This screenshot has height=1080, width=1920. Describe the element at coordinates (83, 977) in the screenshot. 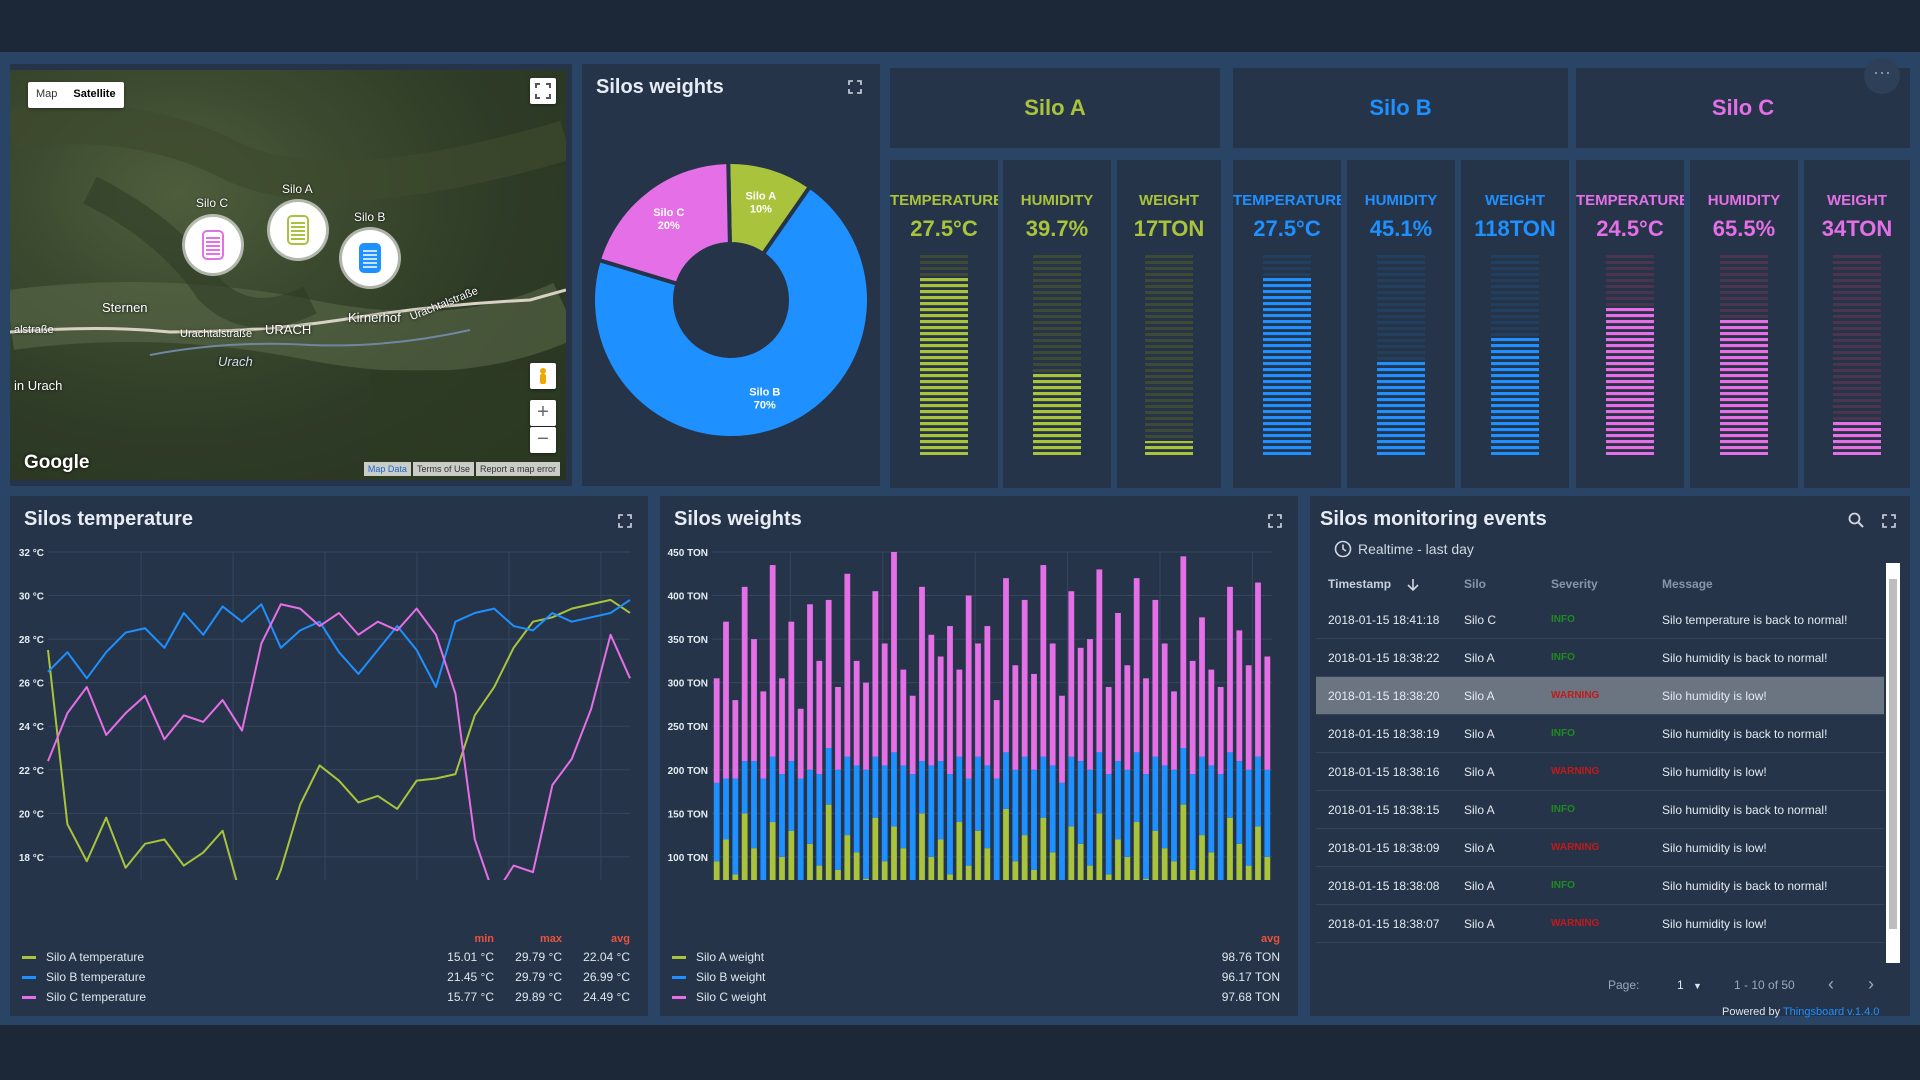

I see `legend-item: Silo B temperature` at that location.